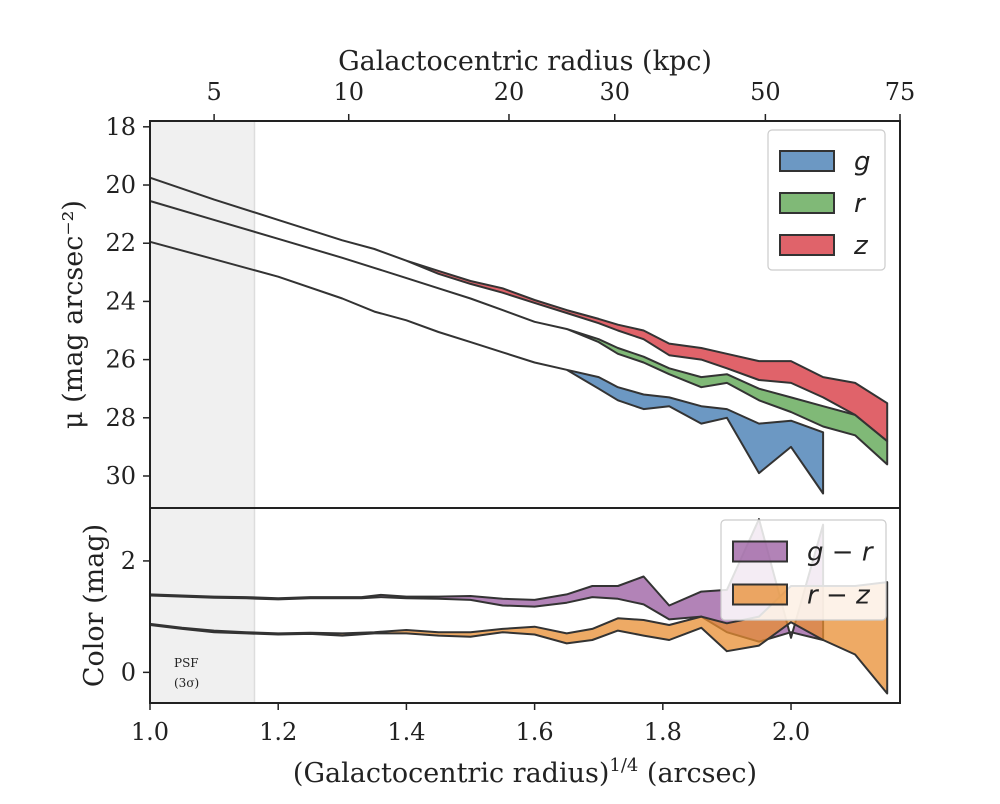  I want to click on top-tick-label: 30, so click(614, 92).